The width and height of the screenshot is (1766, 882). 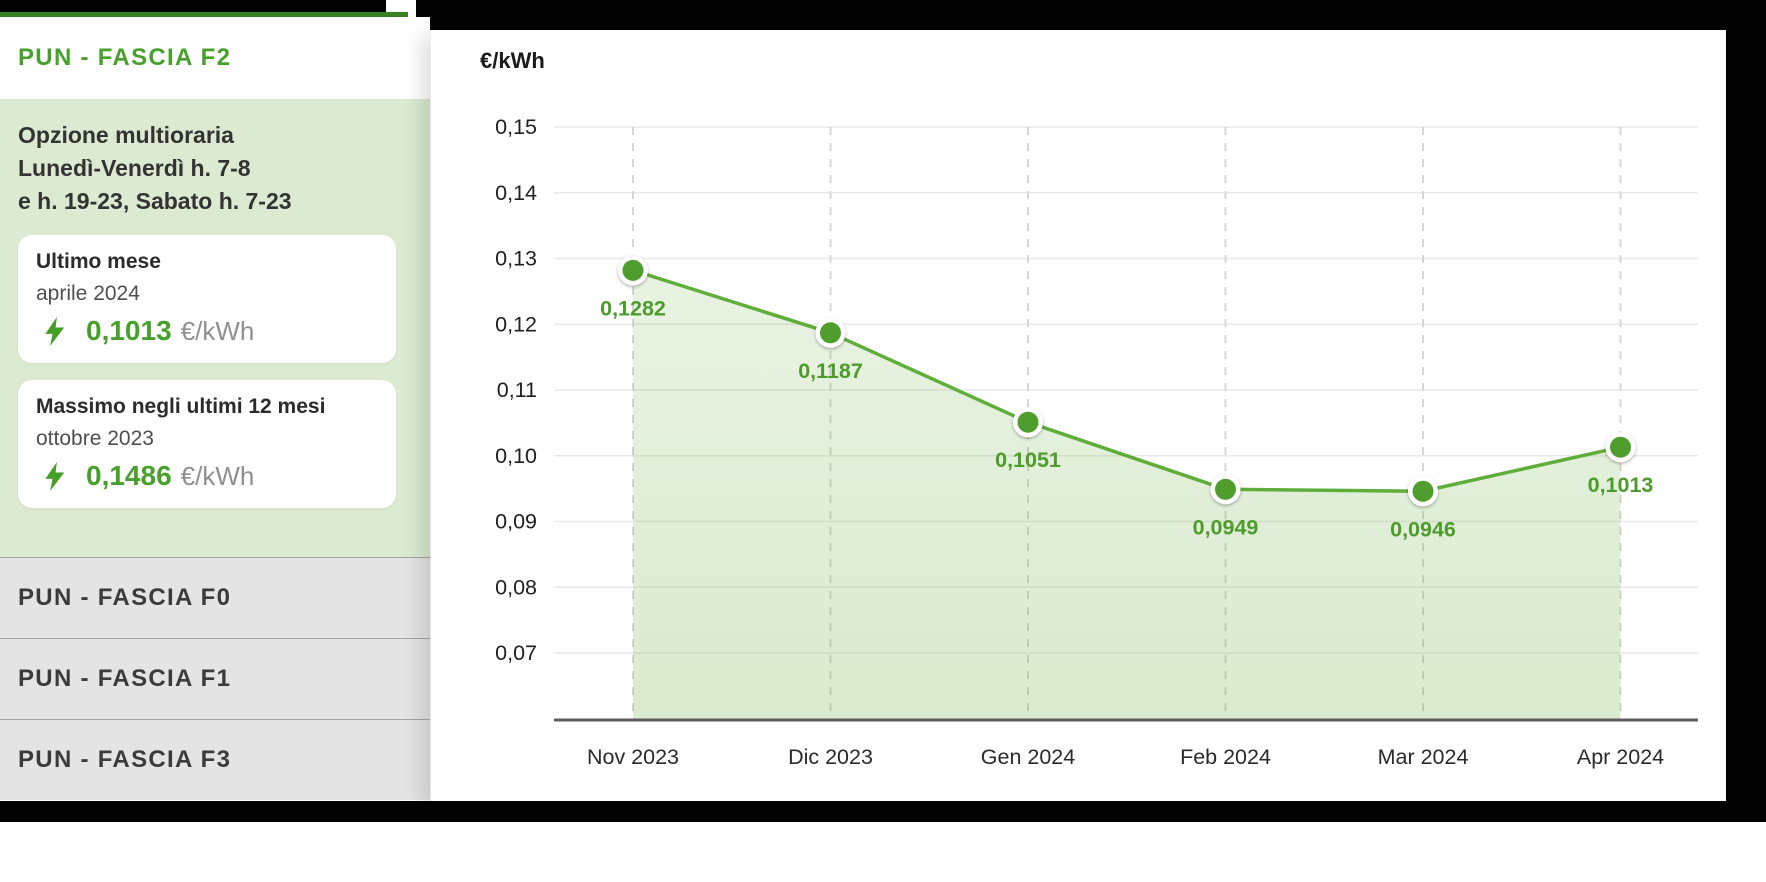 What do you see at coordinates (1423, 529) in the screenshot?
I see `data-point-label: 0,0946` at bounding box center [1423, 529].